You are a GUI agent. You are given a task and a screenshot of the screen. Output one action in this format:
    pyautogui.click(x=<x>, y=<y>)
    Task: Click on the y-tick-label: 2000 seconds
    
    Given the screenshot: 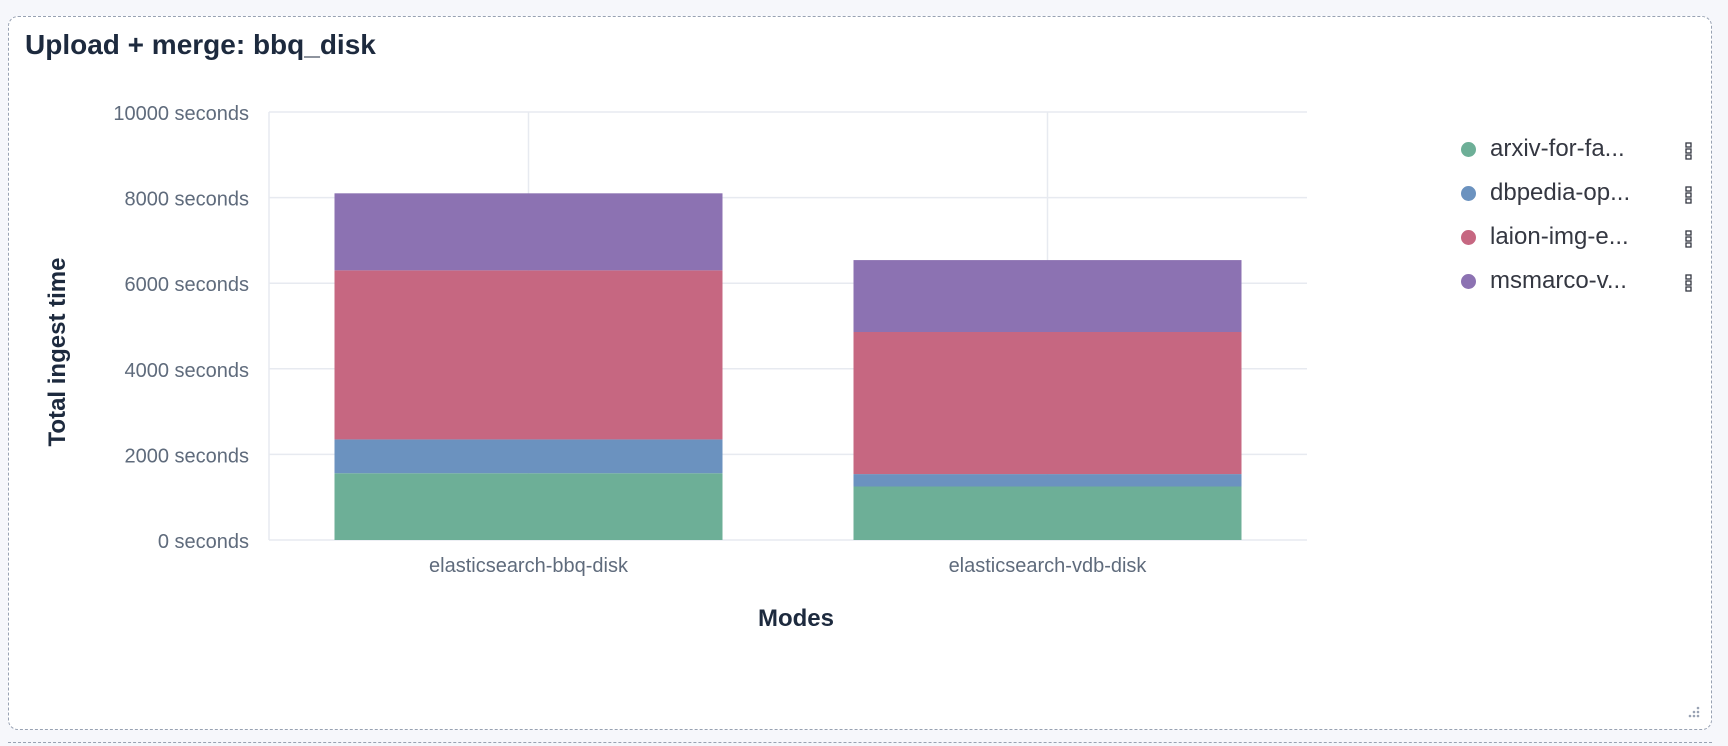 What is the action you would take?
    pyautogui.click(x=186, y=456)
    